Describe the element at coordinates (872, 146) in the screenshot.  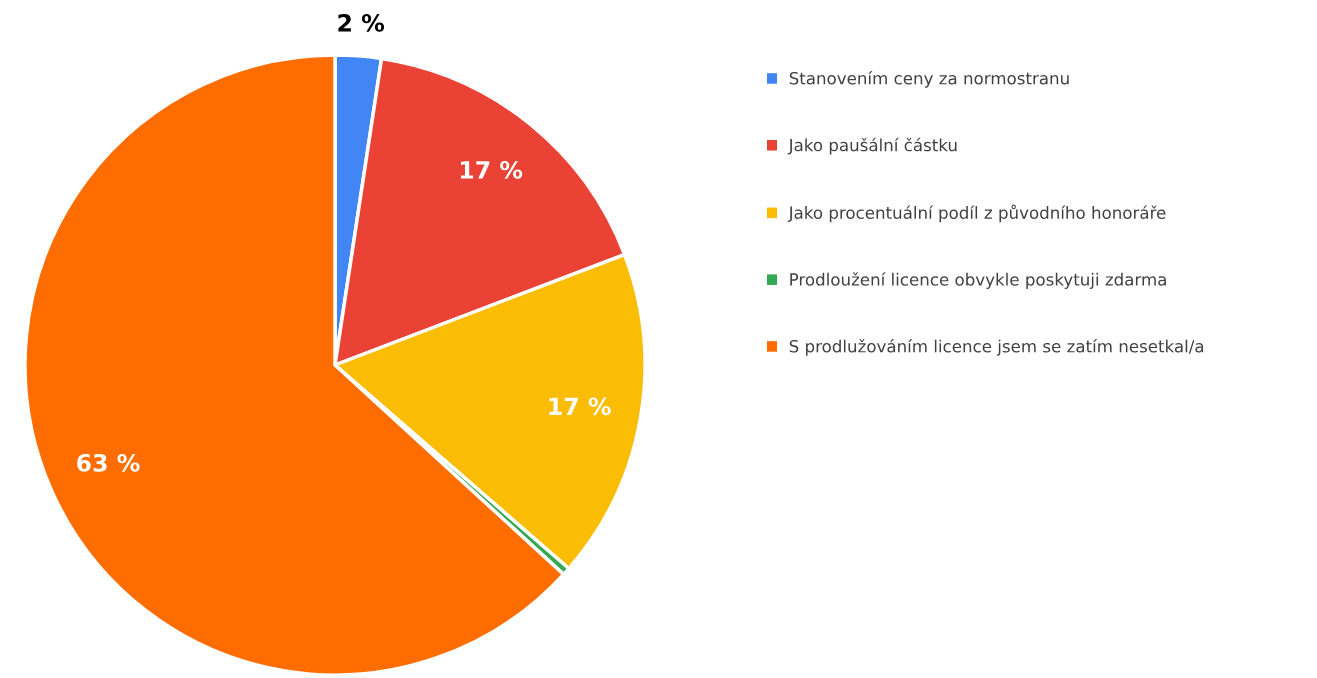
I see `legend-label: Jako paušální částku` at that location.